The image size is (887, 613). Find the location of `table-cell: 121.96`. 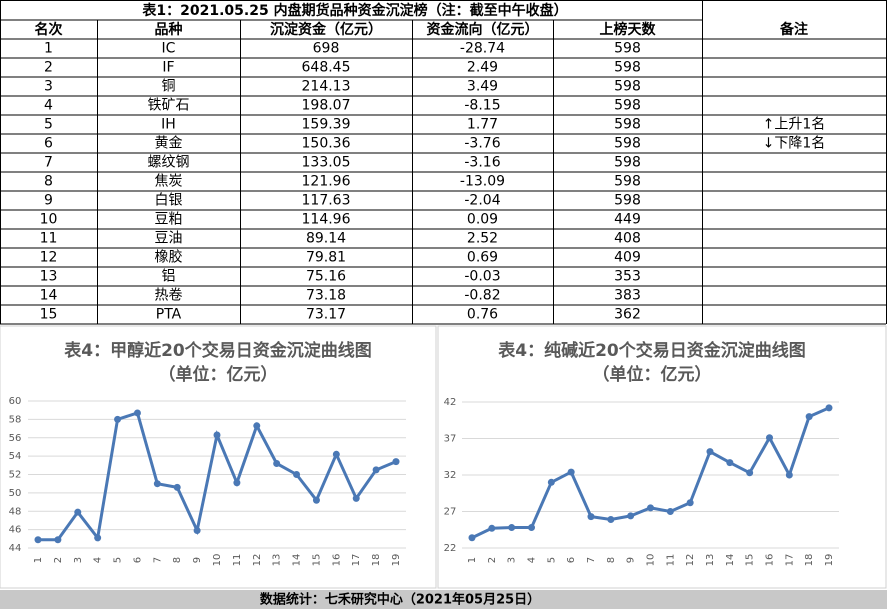

table-cell: 121.96 is located at coordinates (326, 182).